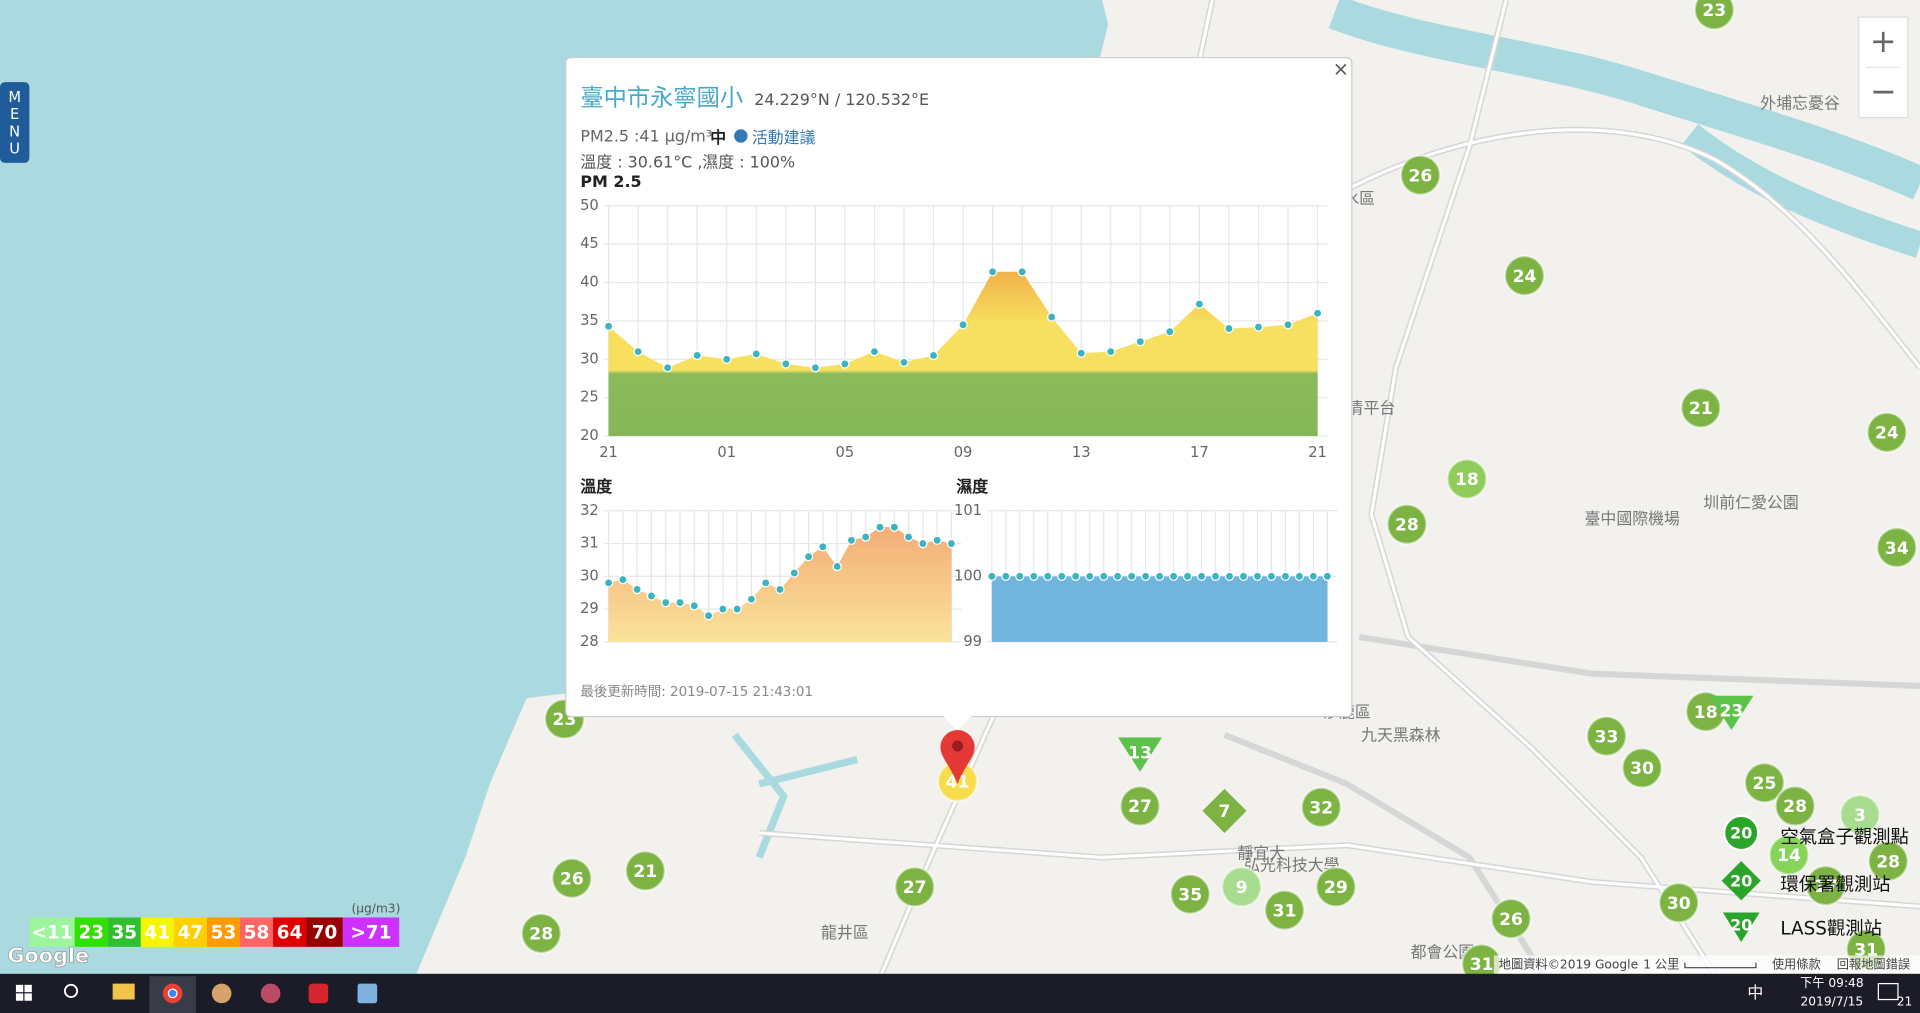 This screenshot has width=1920, height=1013. What do you see at coordinates (958, 746) in the screenshot?
I see `pin-dot` at bounding box center [958, 746].